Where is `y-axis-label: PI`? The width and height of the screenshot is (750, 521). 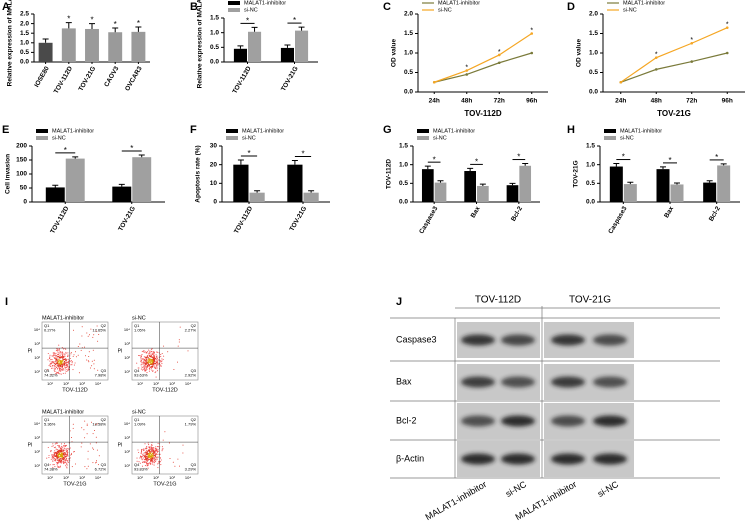
y-axis-label: PI is located at coordinates (30, 445).